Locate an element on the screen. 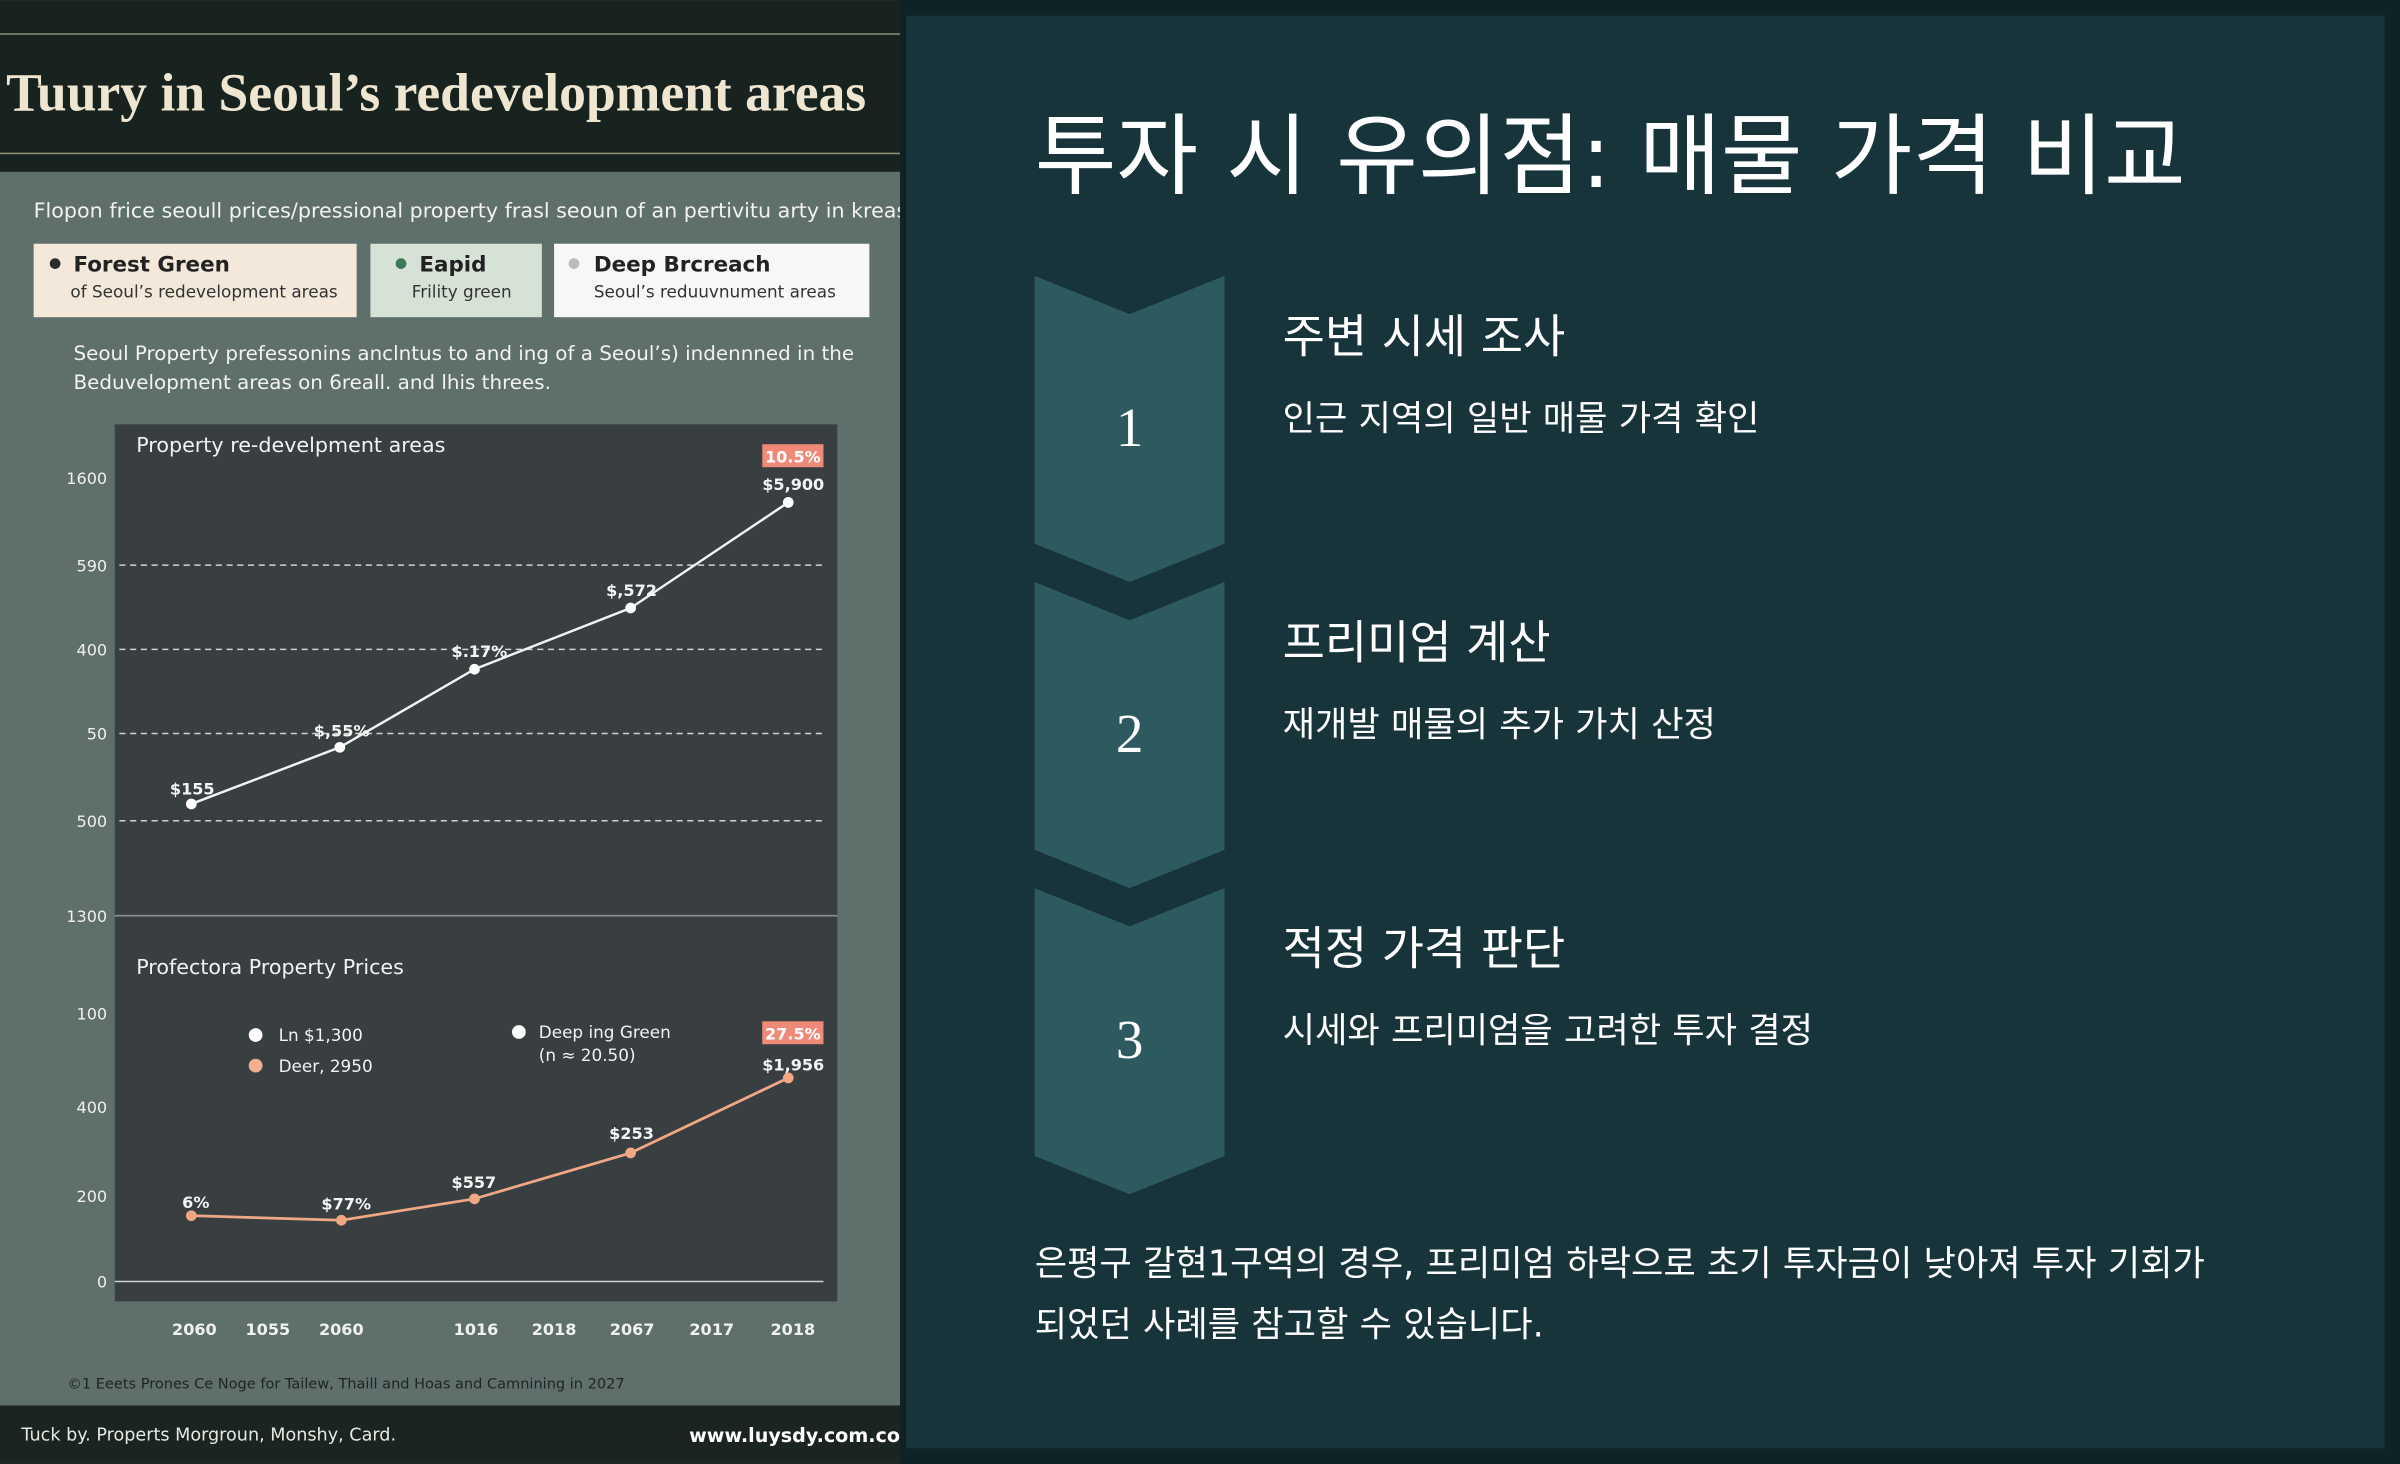 This screenshot has height=1464, width=2400. x-tick-label: 1016 is located at coordinates (476, 1329).